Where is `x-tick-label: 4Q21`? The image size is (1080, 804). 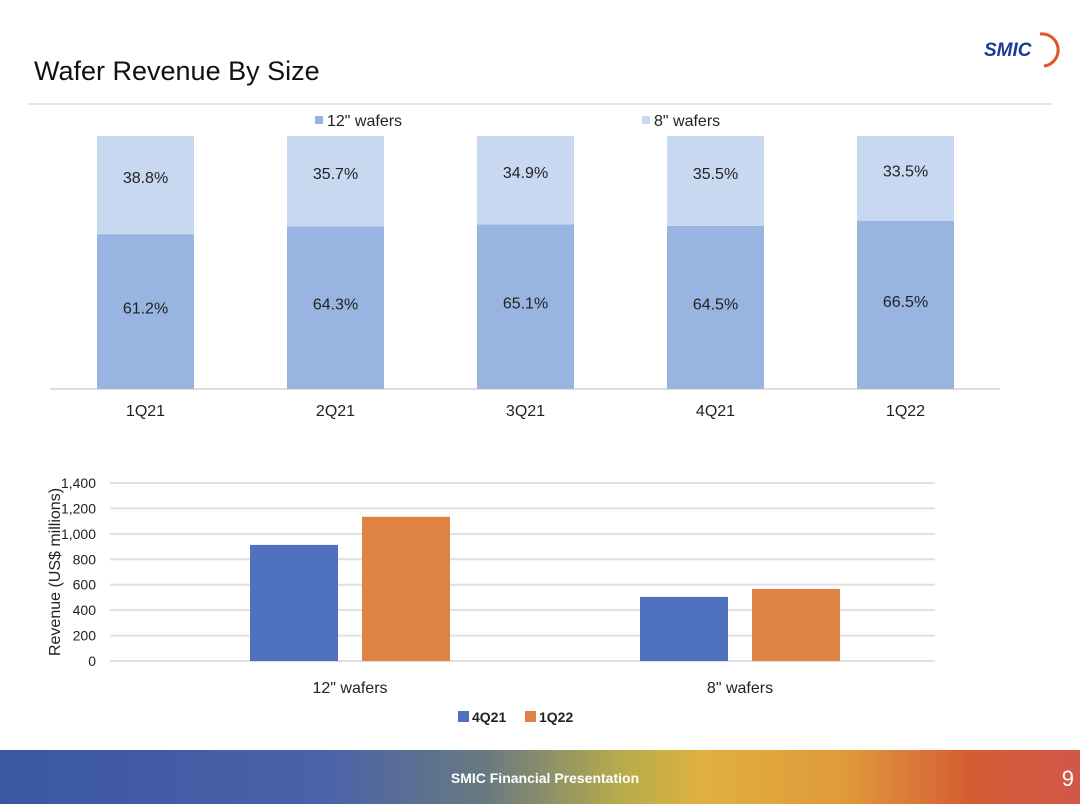 x-tick-label: 4Q21 is located at coordinates (715, 411).